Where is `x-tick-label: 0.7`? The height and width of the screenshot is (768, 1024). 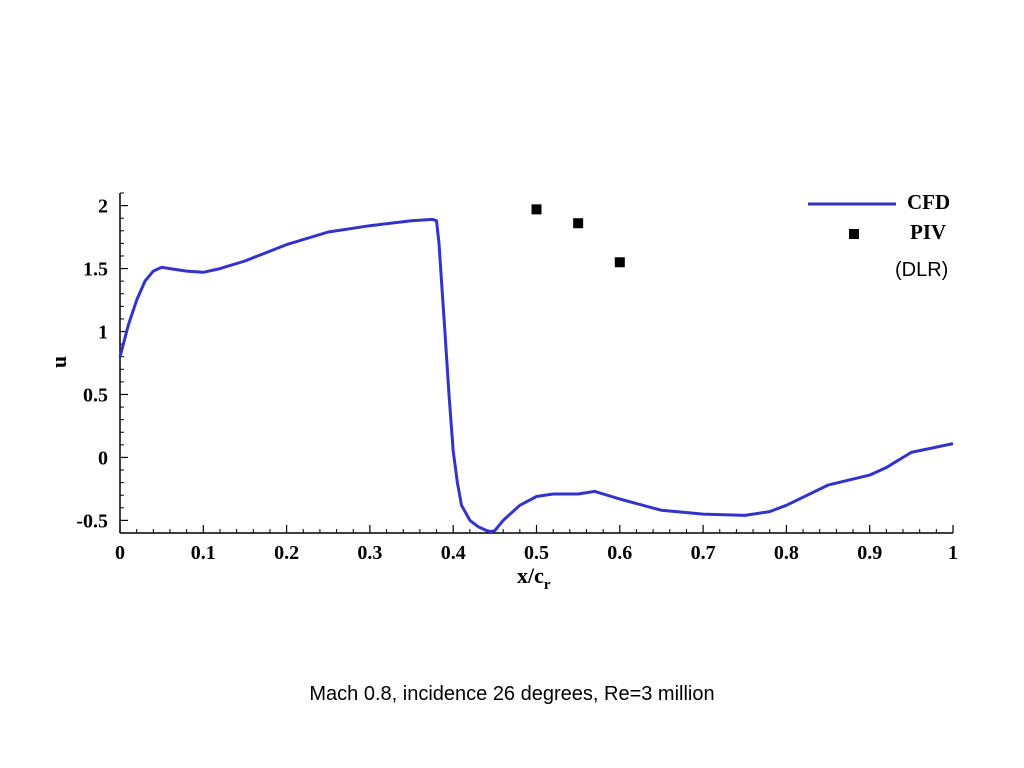
x-tick-label: 0.7 is located at coordinates (703, 553).